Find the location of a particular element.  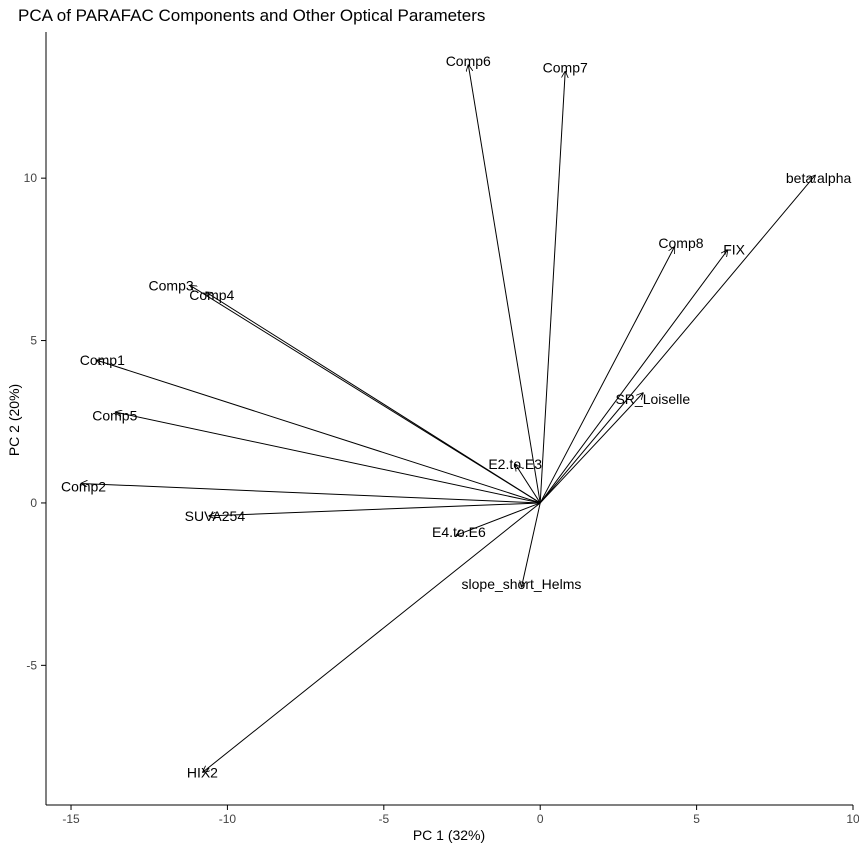

vector-label-suva254: SUVA254 is located at coordinates (215, 516).